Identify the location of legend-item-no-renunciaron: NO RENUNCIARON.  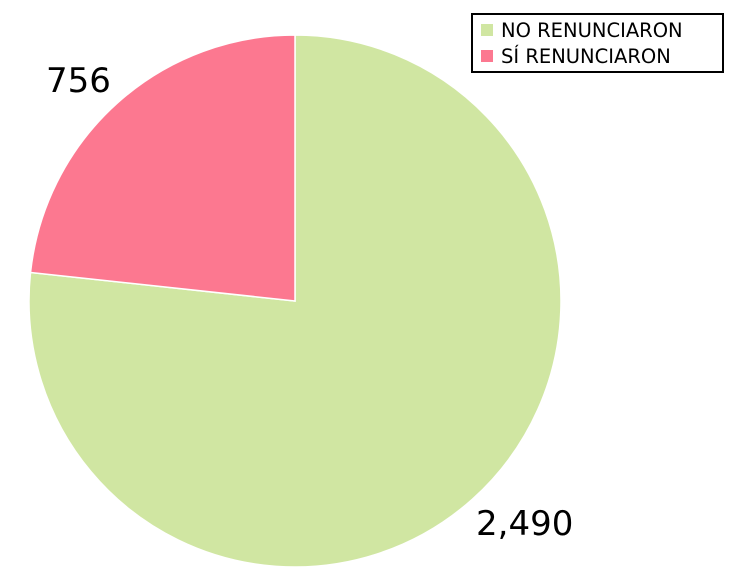
(597, 30).